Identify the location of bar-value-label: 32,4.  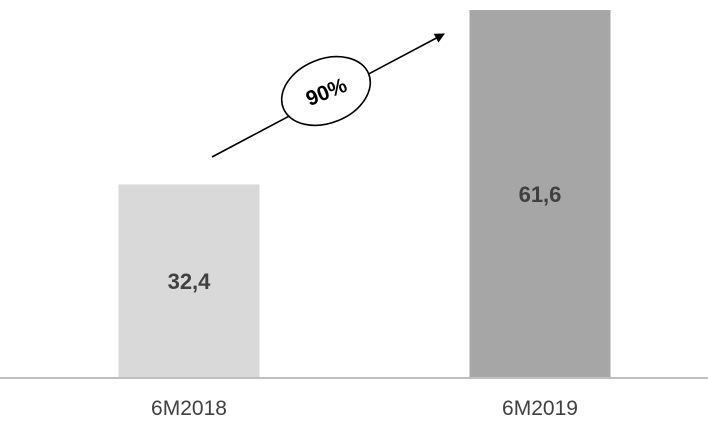
(190, 281).